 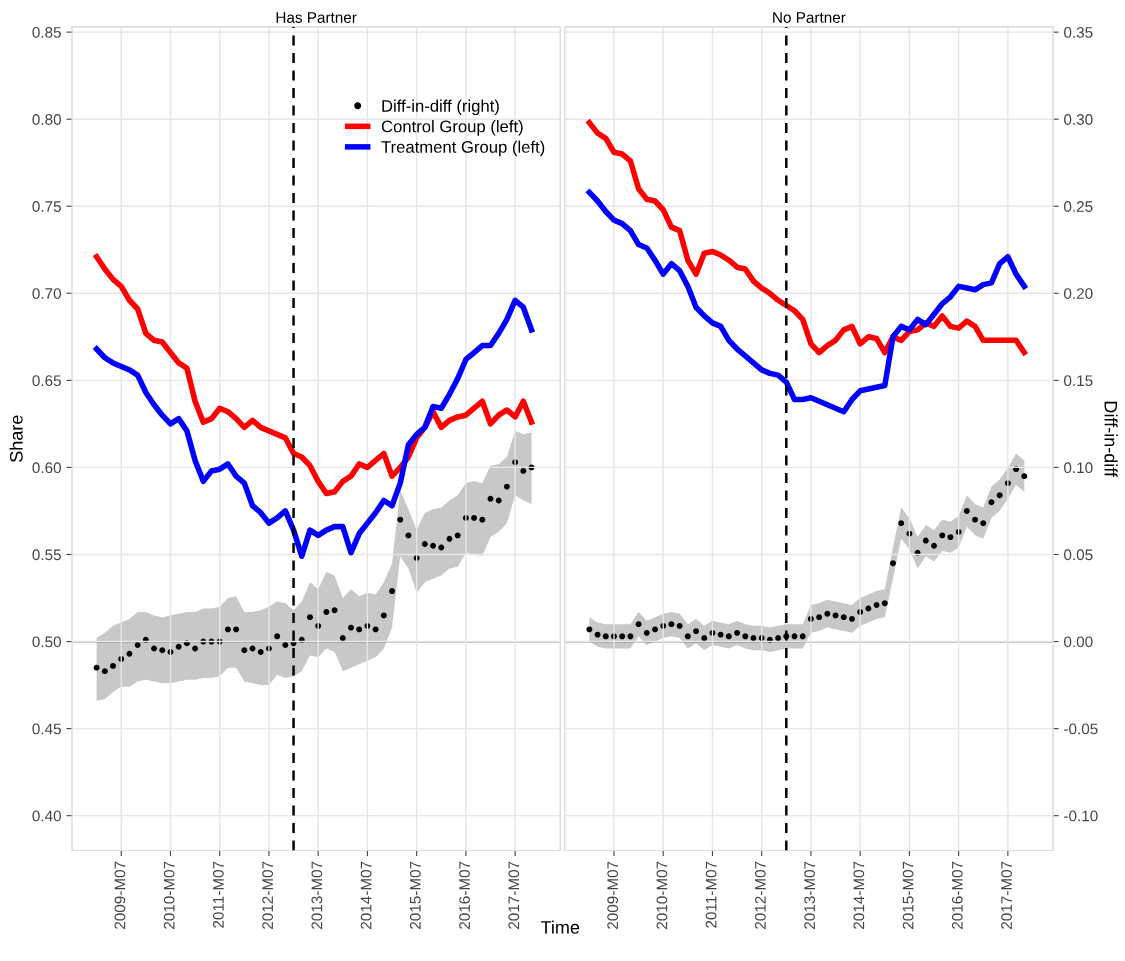 What do you see at coordinates (46, 816) in the screenshot?
I see `y-tick-label: 0.40` at bounding box center [46, 816].